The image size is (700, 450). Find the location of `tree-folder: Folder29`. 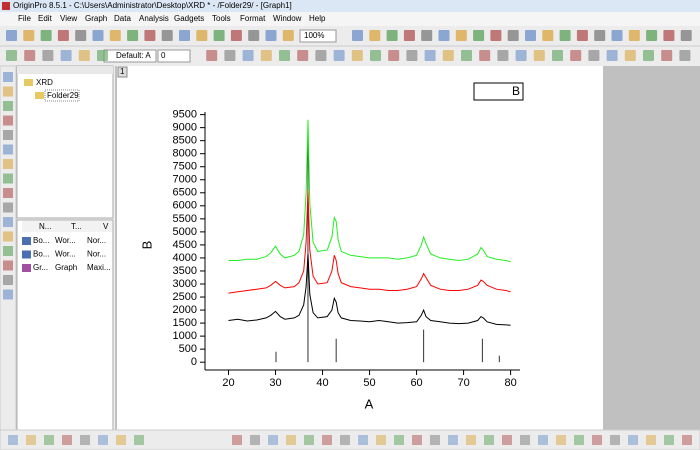

tree-folder: Folder29 is located at coordinates (63, 95).